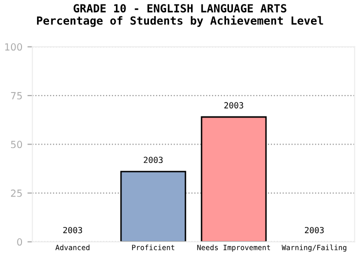 The width and height of the screenshot is (360, 260). Describe the element at coordinates (16, 96) in the screenshot. I see `y-tick-label: 75` at that location.